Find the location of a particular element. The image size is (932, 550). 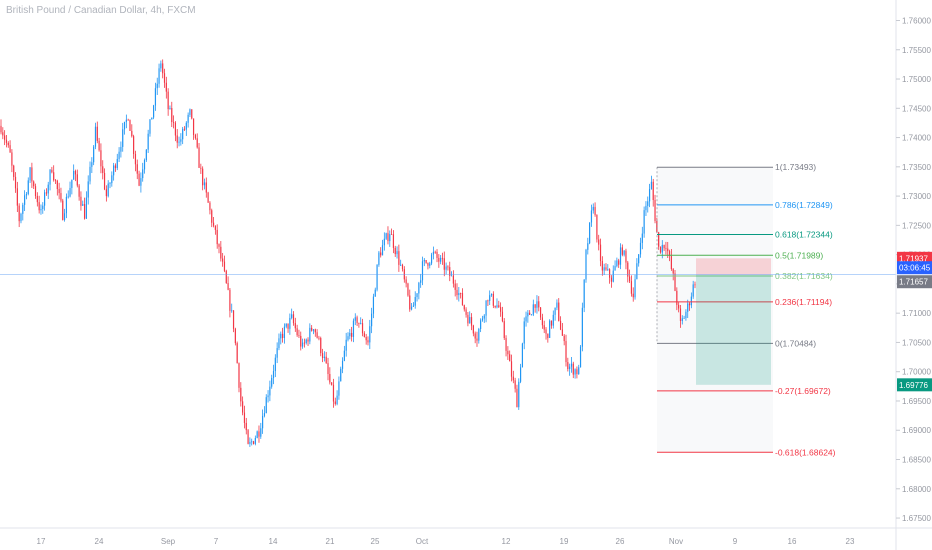

time-tick-label: 24 is located at coordinates (99, 541).